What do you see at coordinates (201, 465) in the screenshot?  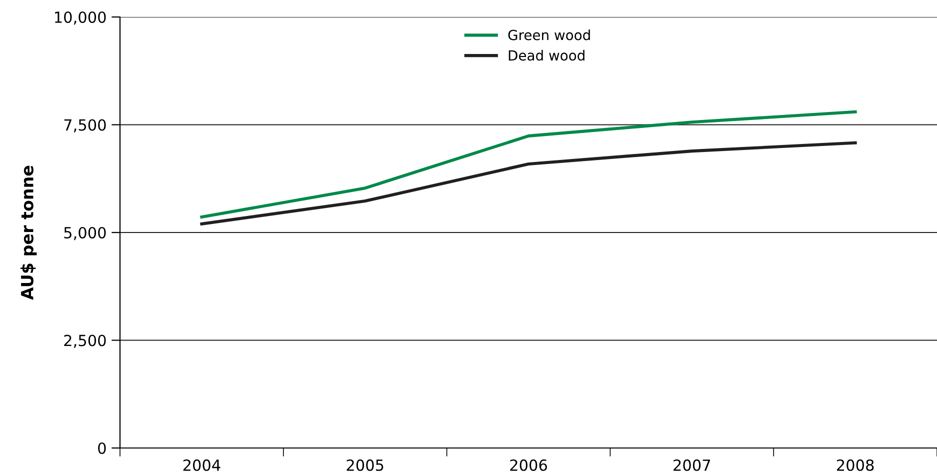 I see `x-tick-label: 2004` at bounding box center [201, 465].